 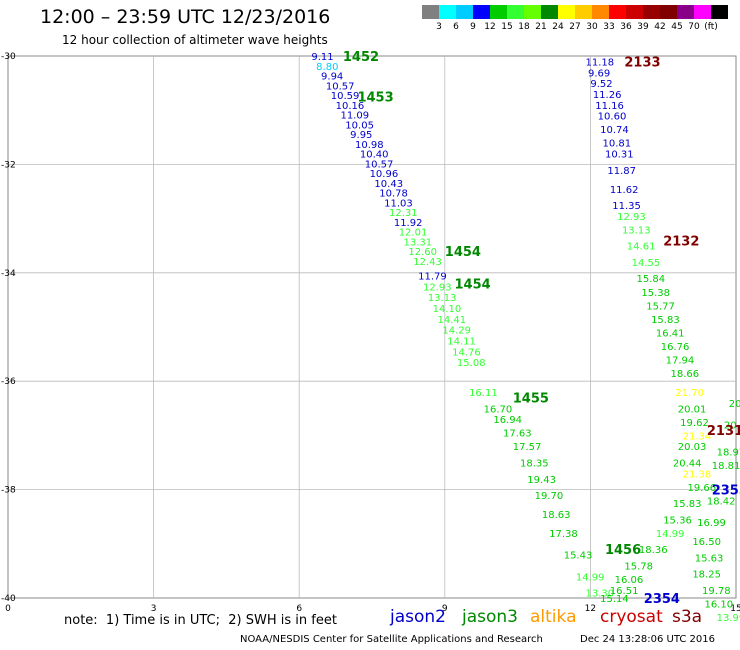 I want to click on swh-value-label: 10.05, so click(x=359, y=125).